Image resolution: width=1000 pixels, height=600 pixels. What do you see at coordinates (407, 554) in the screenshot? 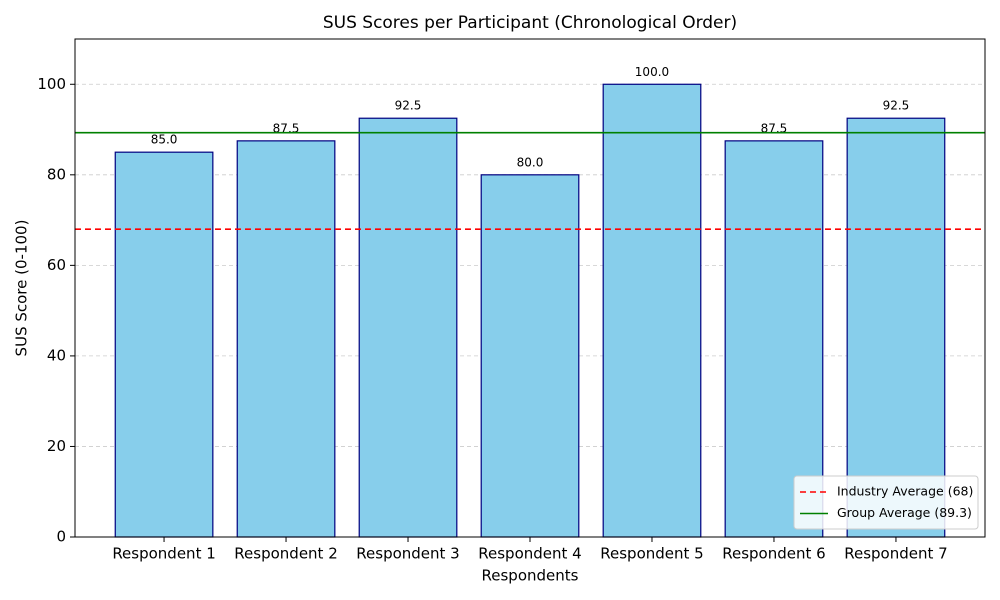
I see `x-tick-label: Respondent 3` at bounding box center [407, 554].